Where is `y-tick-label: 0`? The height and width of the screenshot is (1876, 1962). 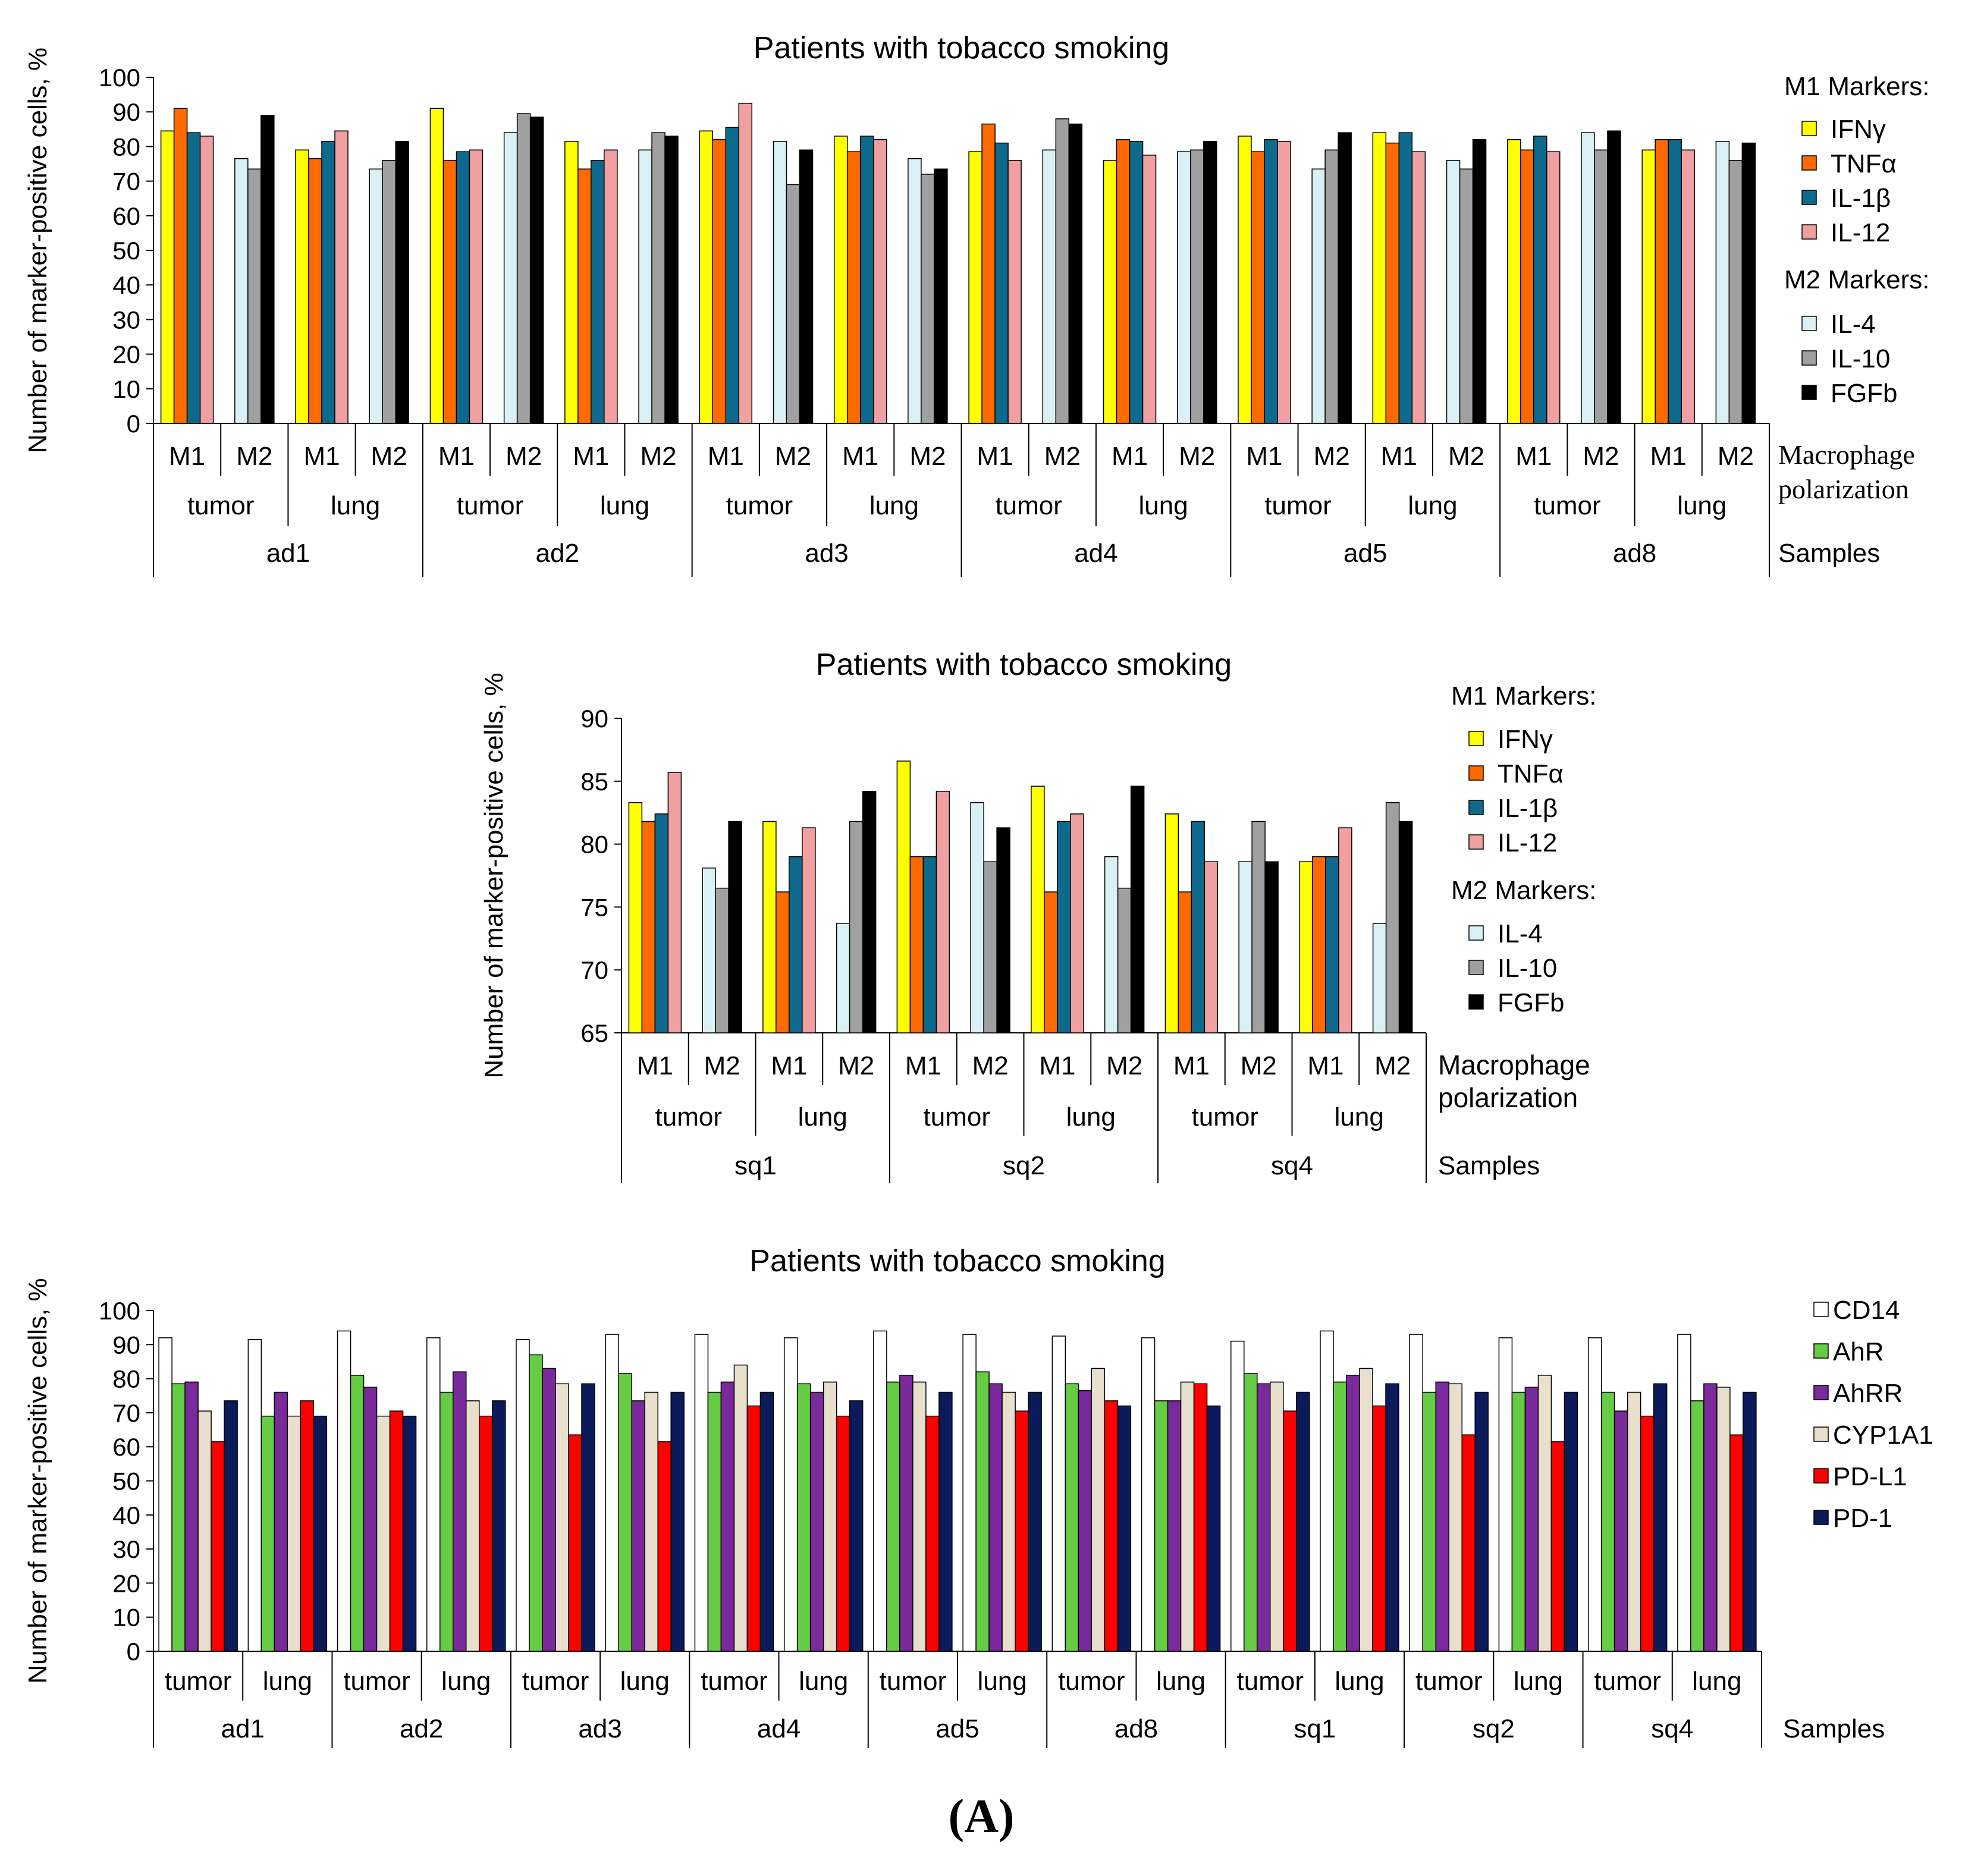
y-tick-label: 0 is located at coordinates (133, 1652).